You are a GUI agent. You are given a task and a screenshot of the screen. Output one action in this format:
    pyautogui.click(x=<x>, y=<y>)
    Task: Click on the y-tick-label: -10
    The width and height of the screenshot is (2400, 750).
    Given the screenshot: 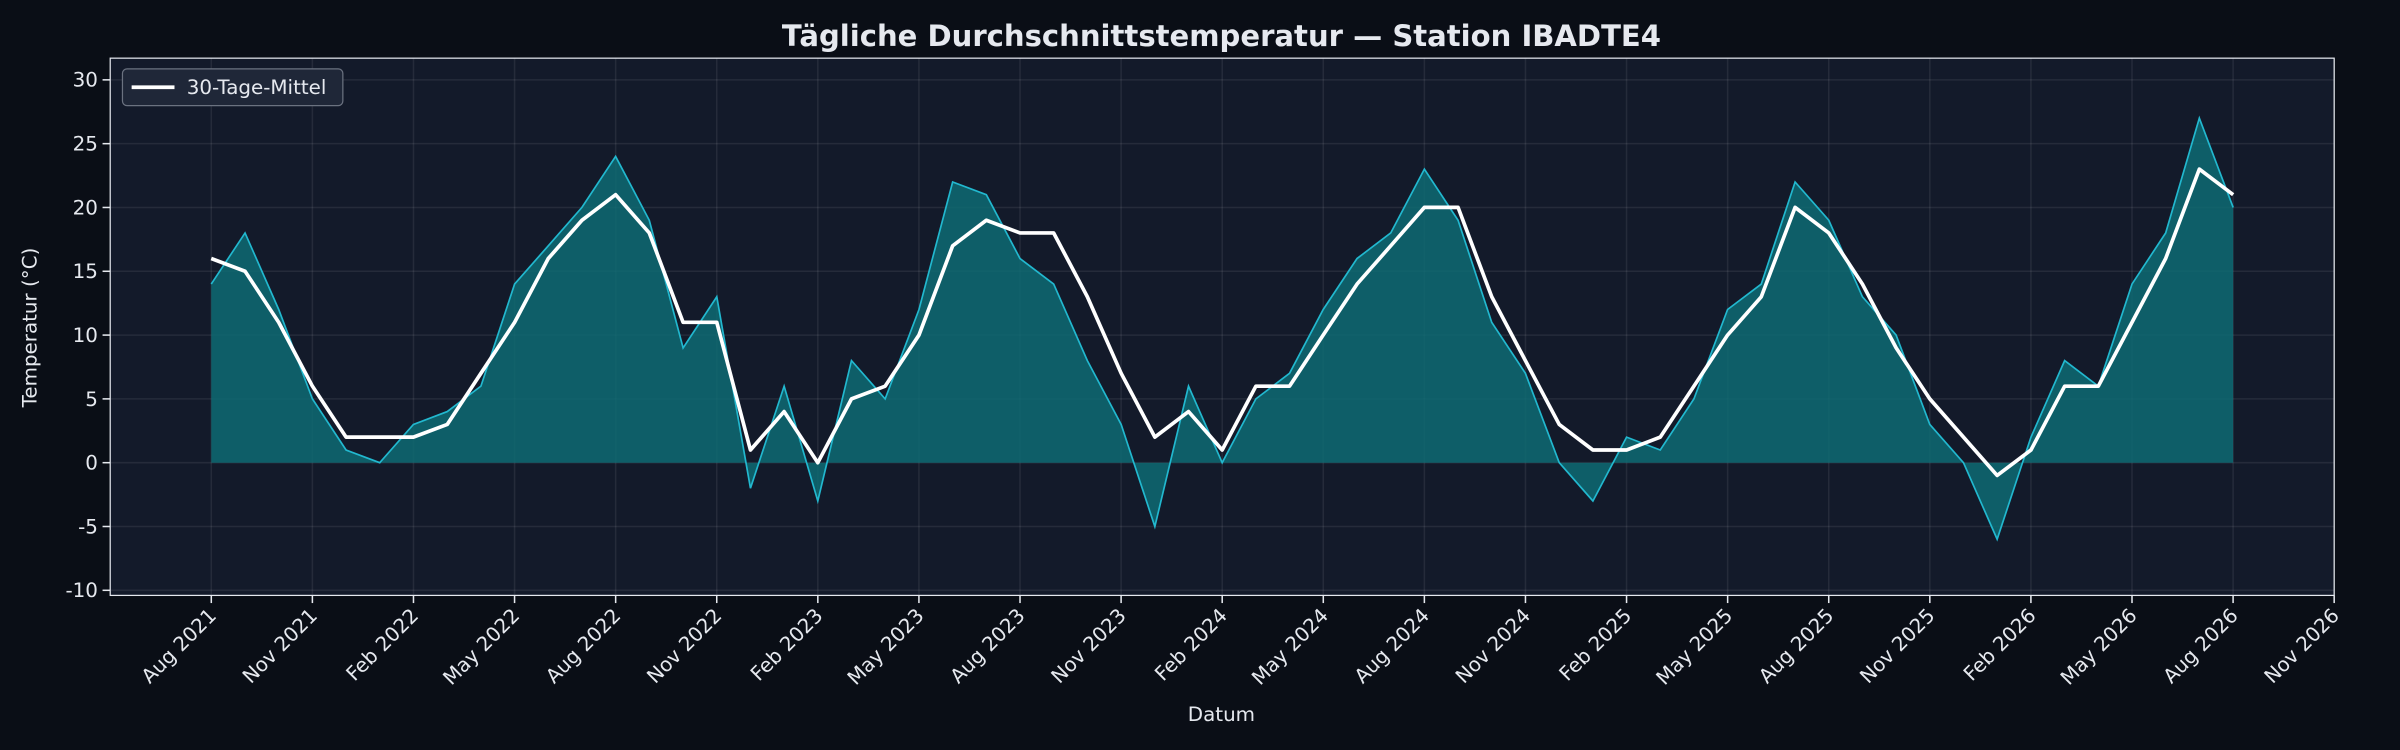 What is the action you would take?
    pyautogui.click(x=81, y=590)
    